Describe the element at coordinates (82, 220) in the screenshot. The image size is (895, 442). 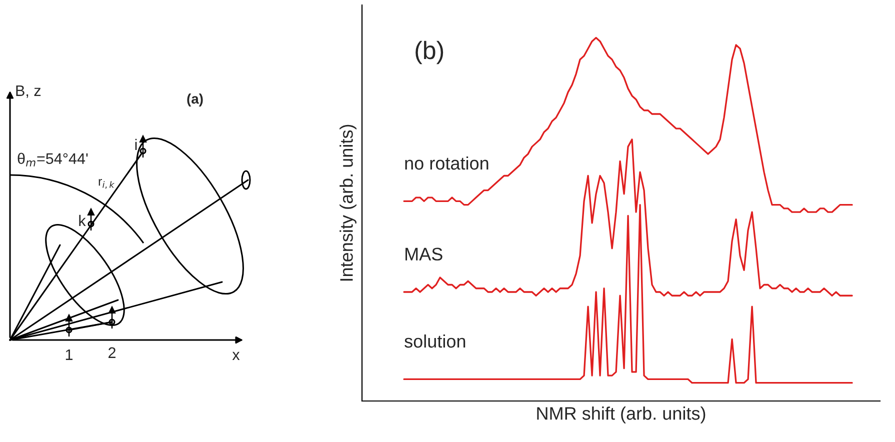
I see `text: k` at that location.